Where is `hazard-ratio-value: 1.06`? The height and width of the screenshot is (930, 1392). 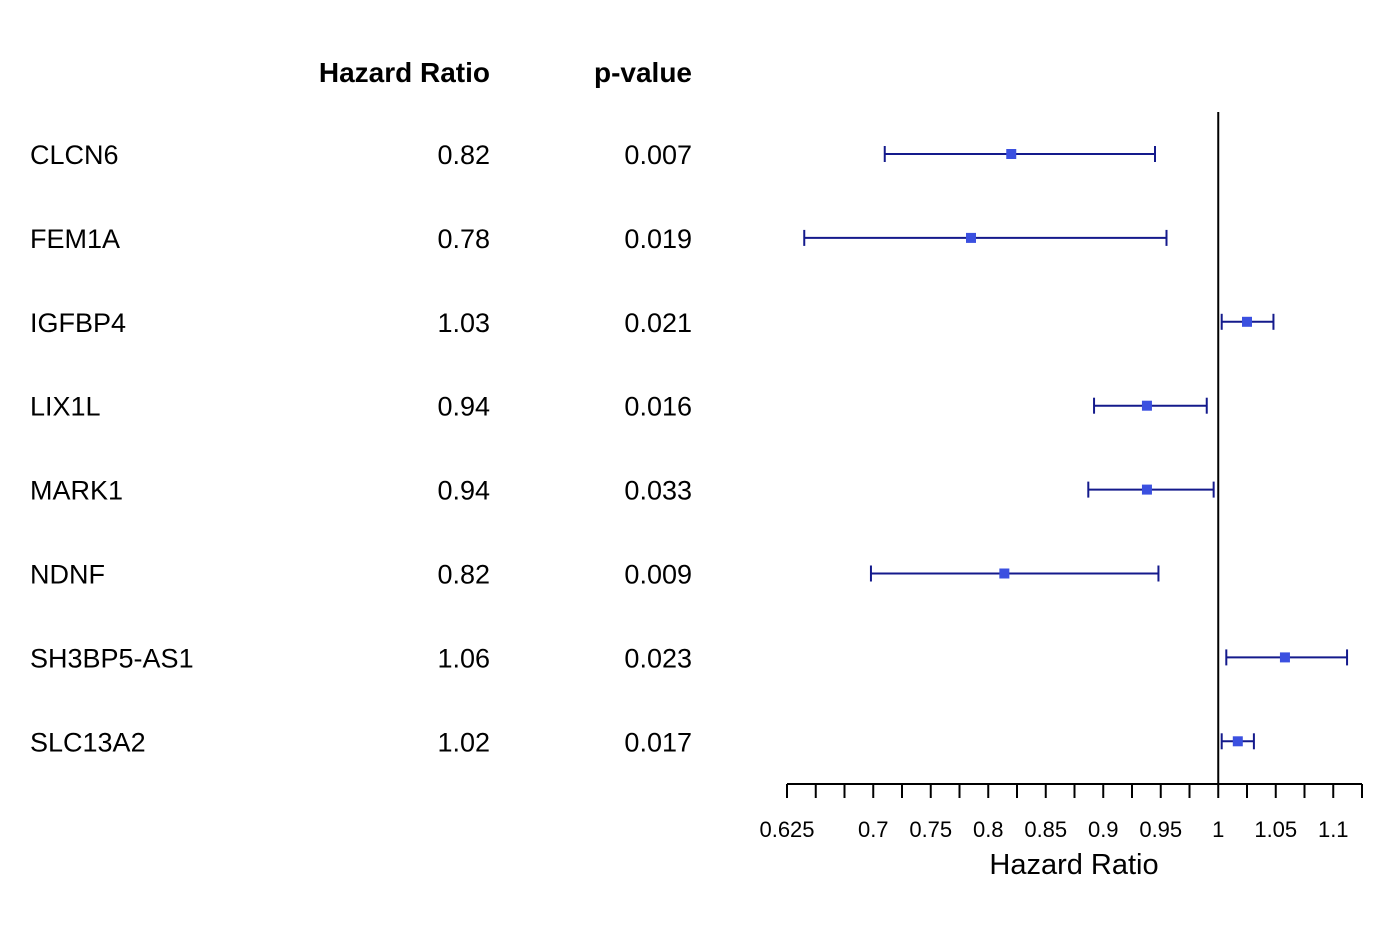
hazard-ratio-value: 1.06 is located at coordinates (463, 658).